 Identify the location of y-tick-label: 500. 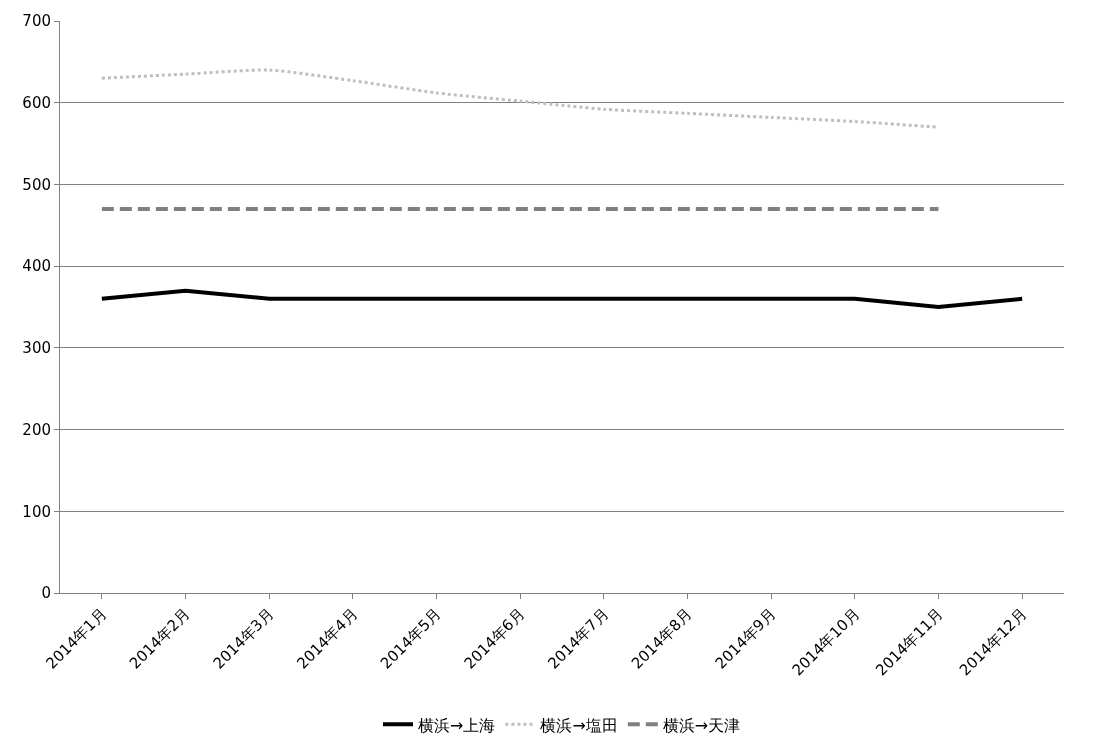
(36, 184).